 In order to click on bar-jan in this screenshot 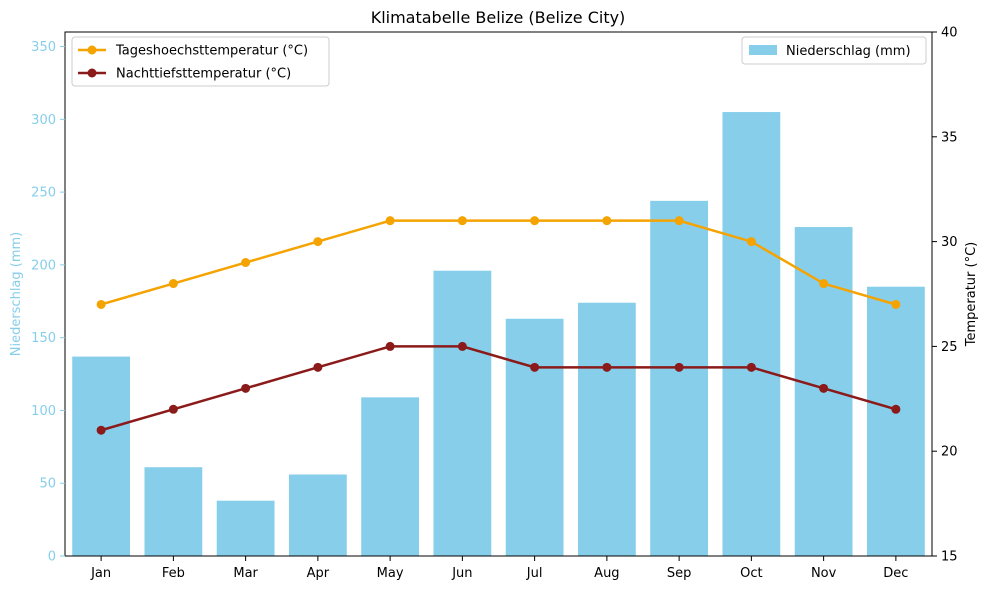, I will do `click(101, 456)`.